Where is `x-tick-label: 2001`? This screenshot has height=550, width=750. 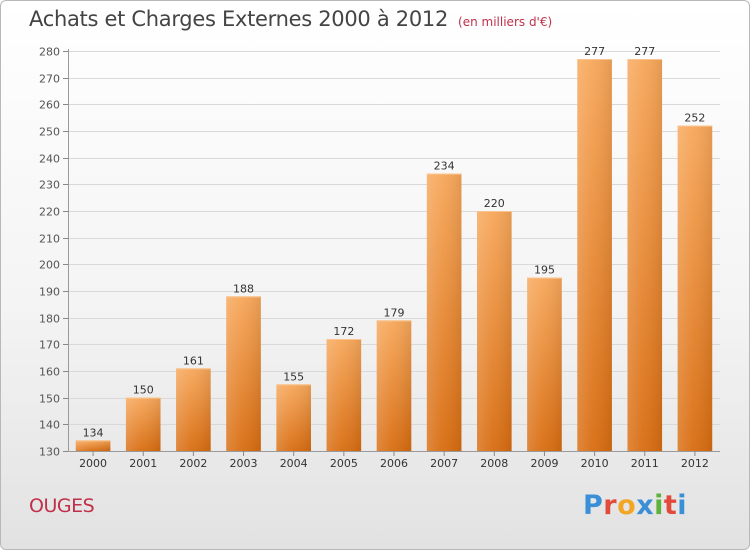 x-tick-label: 2001 is located at coordinates (143, 463).